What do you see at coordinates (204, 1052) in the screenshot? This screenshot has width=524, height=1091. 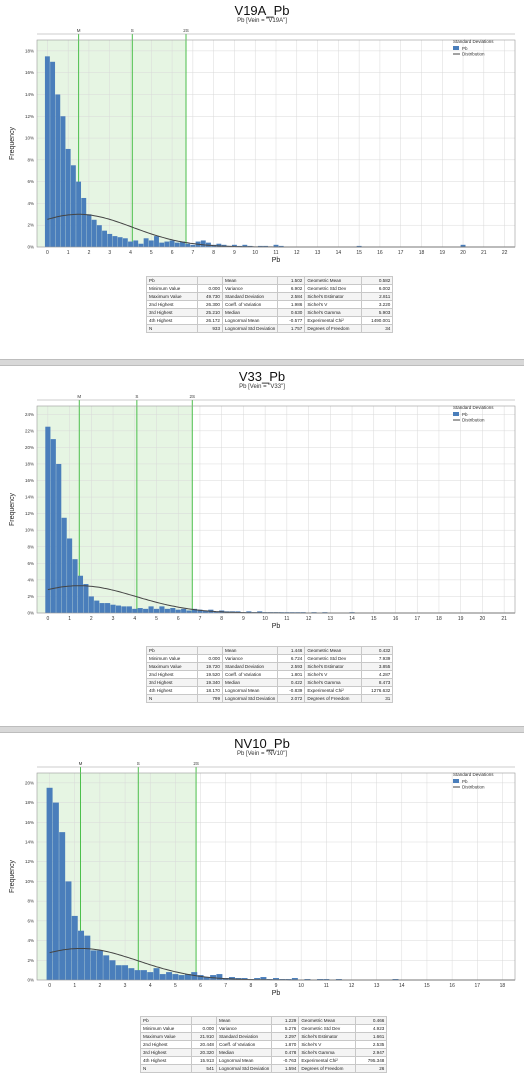 I see `stats-cell: 20.320` at bounding box center [204, 1052].